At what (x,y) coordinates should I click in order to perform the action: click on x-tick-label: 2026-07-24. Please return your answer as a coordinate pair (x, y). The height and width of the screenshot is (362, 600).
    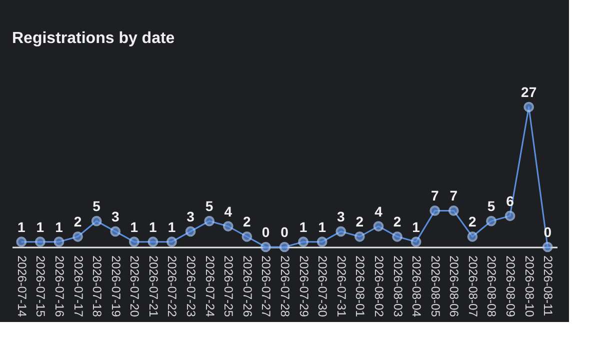
    Looking at the image, I should click on (209, 287).